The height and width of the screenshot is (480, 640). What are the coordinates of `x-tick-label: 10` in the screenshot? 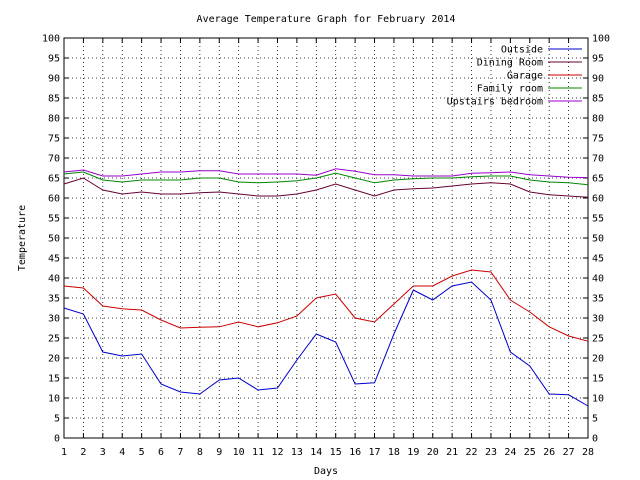 It's located at (239, 452).